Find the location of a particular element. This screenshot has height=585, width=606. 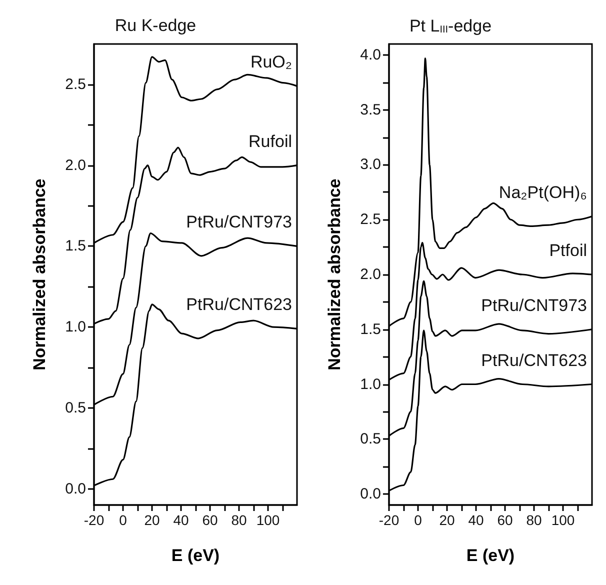

y-tick-label: 4.0 is located at coordinates (370, 55).